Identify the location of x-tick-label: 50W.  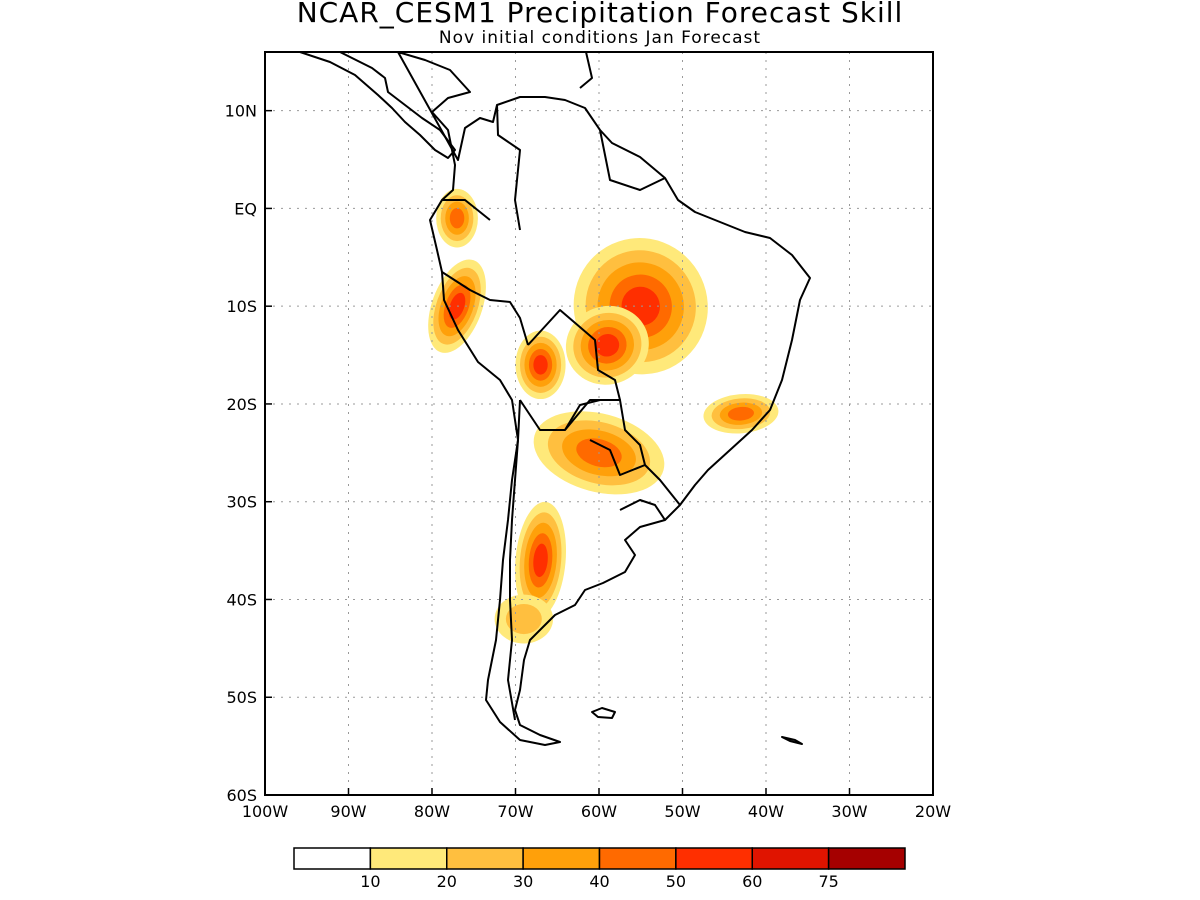
(682, 811).